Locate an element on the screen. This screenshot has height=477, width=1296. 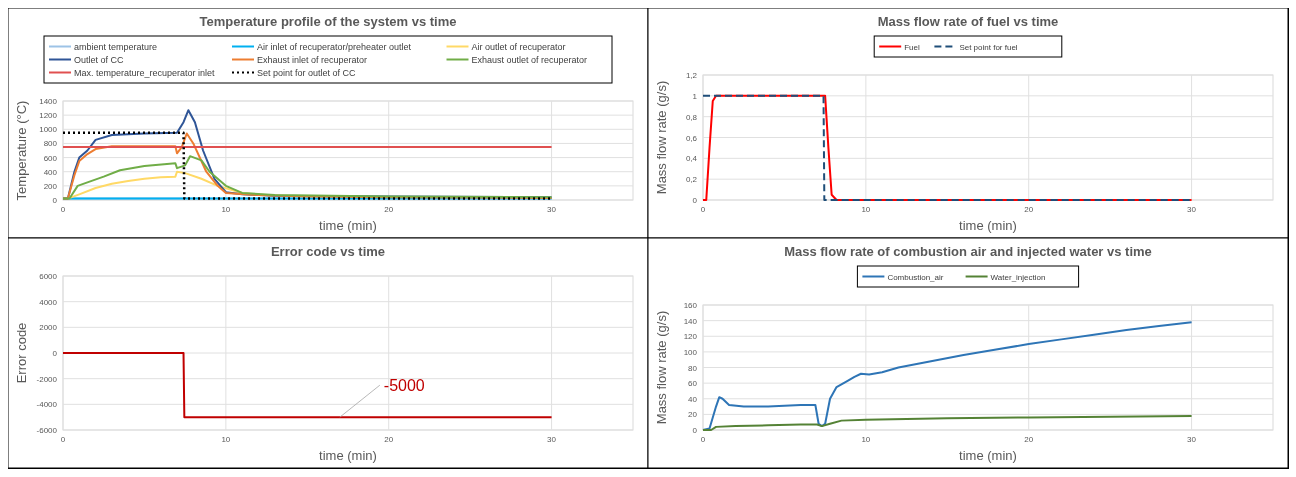
y-tick-label: 0,4 is located at coordinates (691, 159).